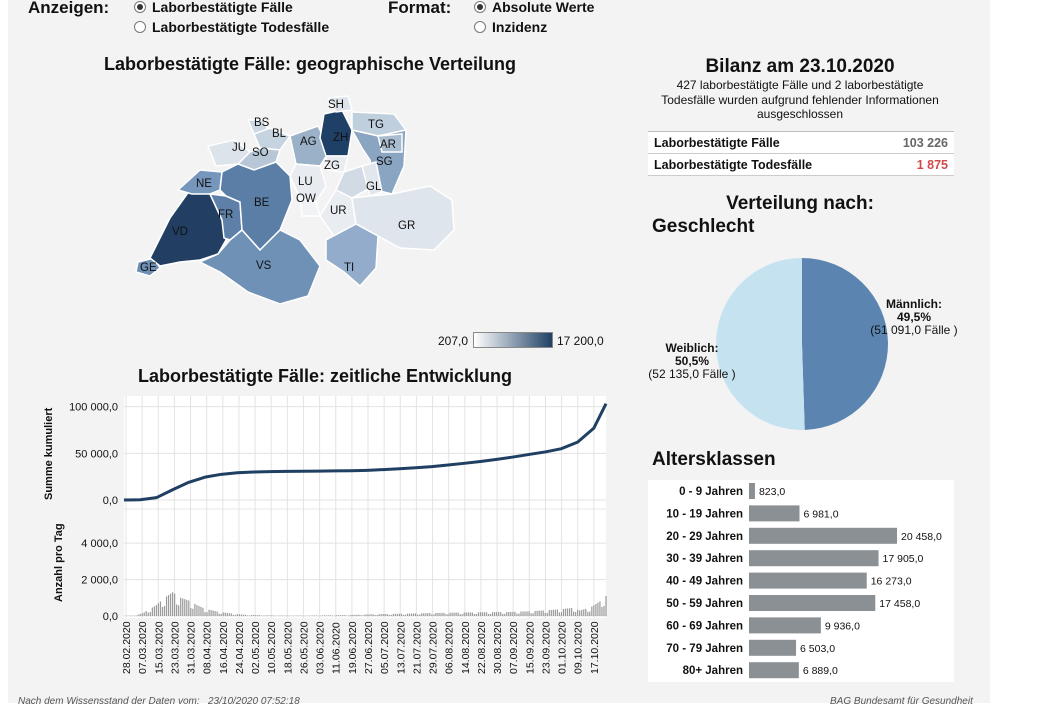  I want to click on radio-unselected-icon, so click(140, 27).